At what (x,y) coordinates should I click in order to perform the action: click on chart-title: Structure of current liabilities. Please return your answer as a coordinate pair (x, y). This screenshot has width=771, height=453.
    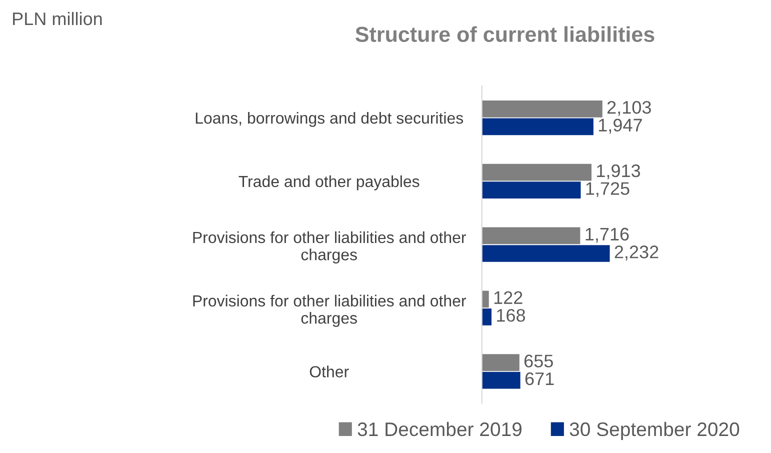
    Looking at the image, I should click on (505, 34).